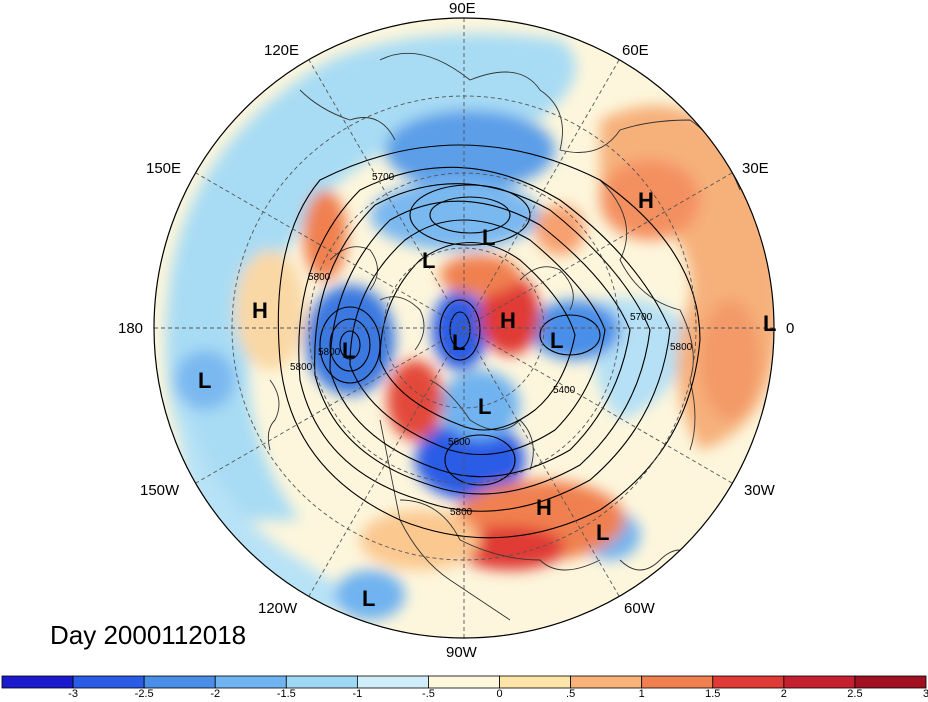 The width and height of the screenshot is (928, 702). Describe the element at coordinates (282, 50) in the screenshot. I see `lon-label-120e: 120E` at that location.